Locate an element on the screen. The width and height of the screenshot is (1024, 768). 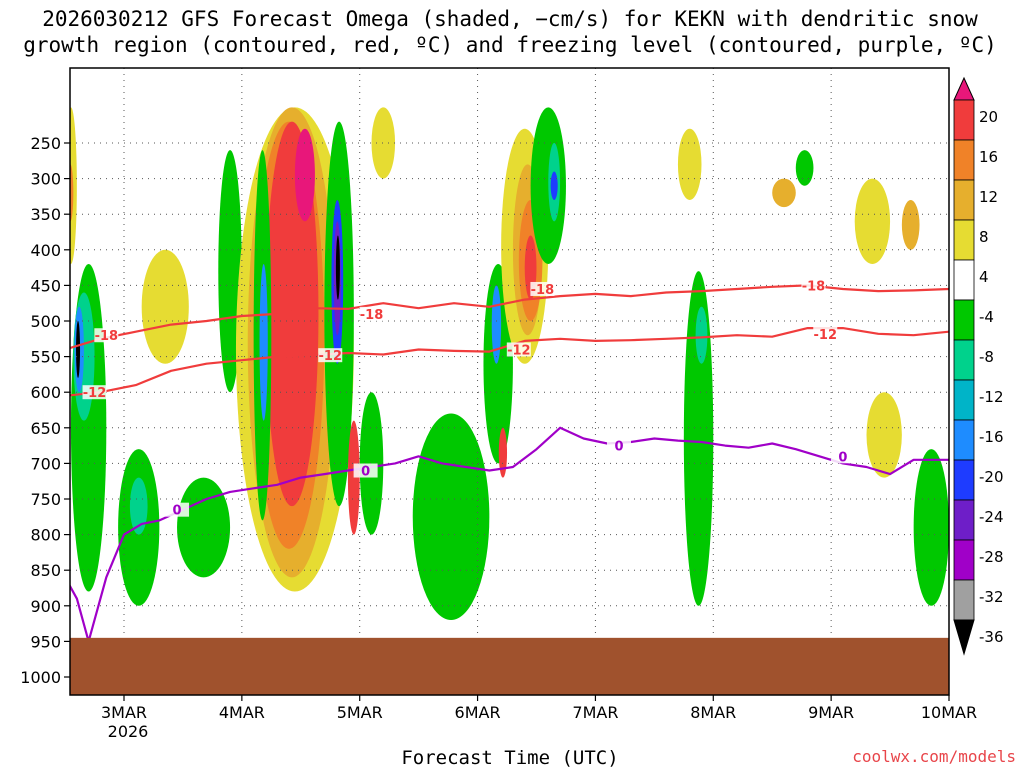
freezing-level-label-2: 0 is located at coordinates (618, 447).